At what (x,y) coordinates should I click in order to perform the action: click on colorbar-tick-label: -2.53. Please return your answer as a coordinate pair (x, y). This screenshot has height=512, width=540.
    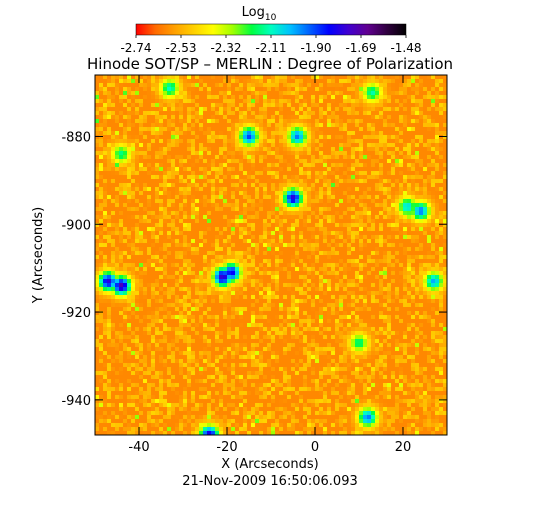
    Looking at the image, I should click on (180, 48).